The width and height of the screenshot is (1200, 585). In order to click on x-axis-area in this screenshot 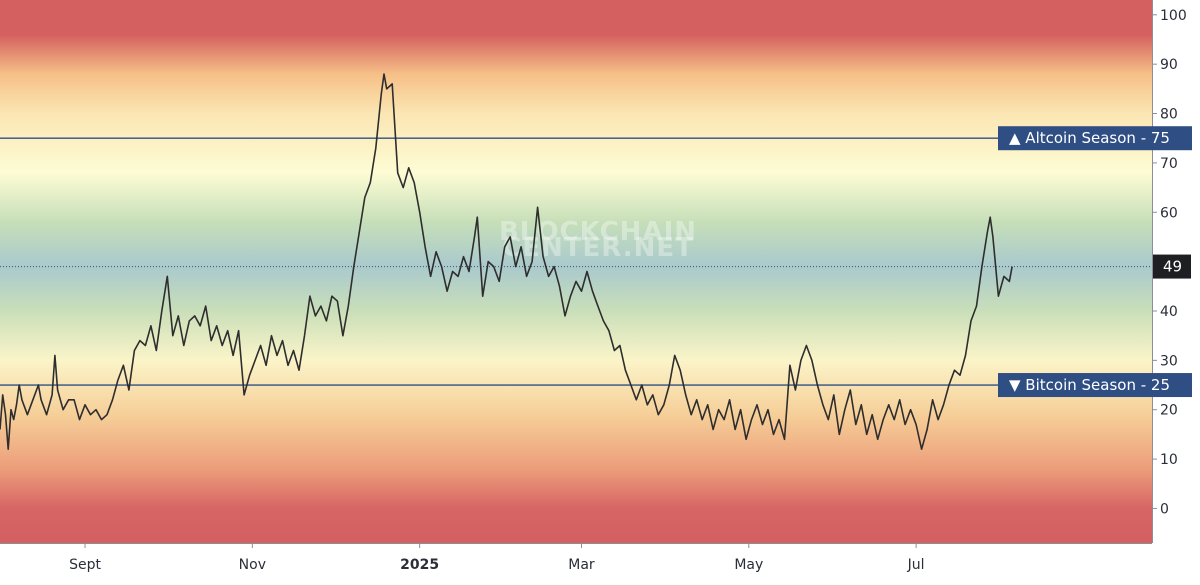, I will do `click(600, 564)`.